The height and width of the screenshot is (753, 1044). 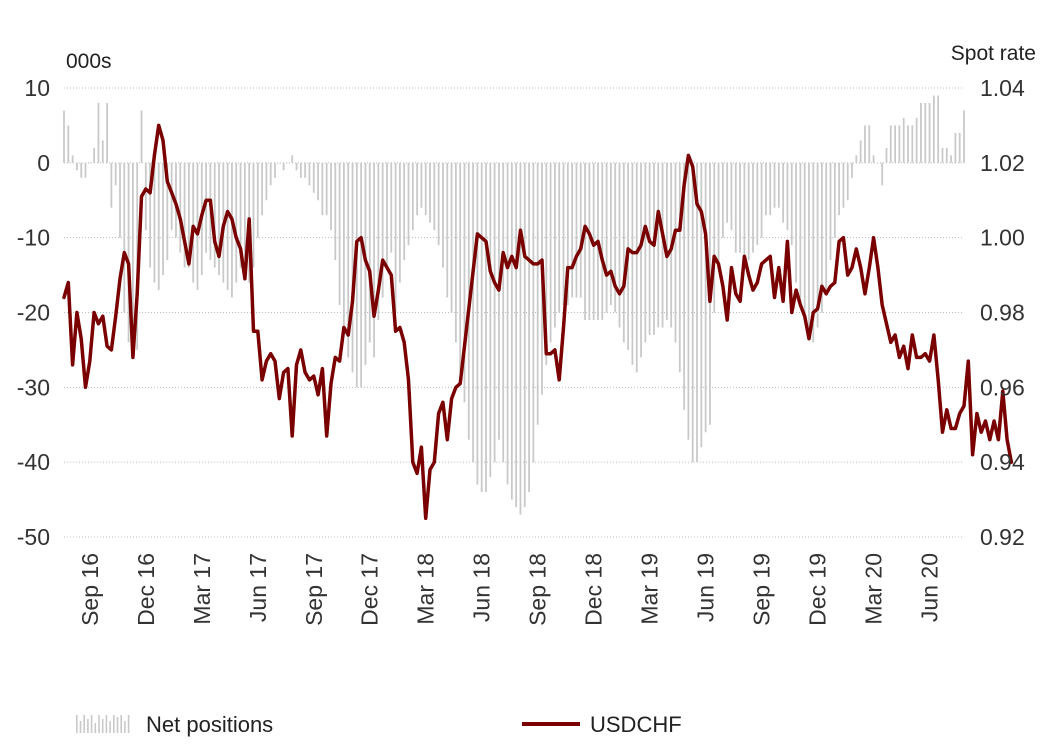 I want to click on x-tick-label: Sep 16, so click(x=90, y=589).